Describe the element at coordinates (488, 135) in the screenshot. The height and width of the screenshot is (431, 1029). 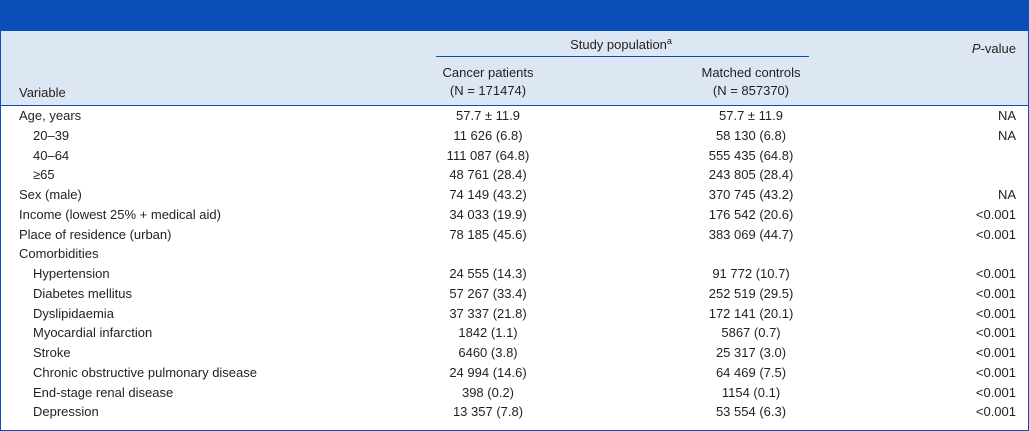
I see `cancer-cell: 11 626 (6.8)` at that location.